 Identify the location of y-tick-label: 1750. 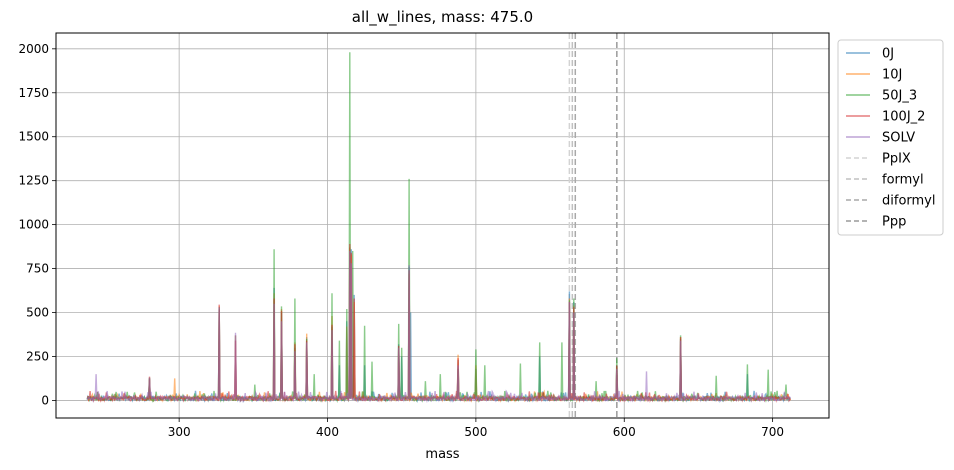
(33, 93).